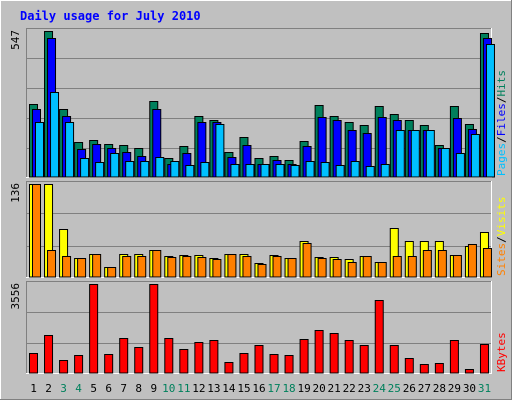 The image size is (512, 400). Describe the element at coordinates (93, 388) in the screenshot. I see `x-tick-label: 5` at that location.